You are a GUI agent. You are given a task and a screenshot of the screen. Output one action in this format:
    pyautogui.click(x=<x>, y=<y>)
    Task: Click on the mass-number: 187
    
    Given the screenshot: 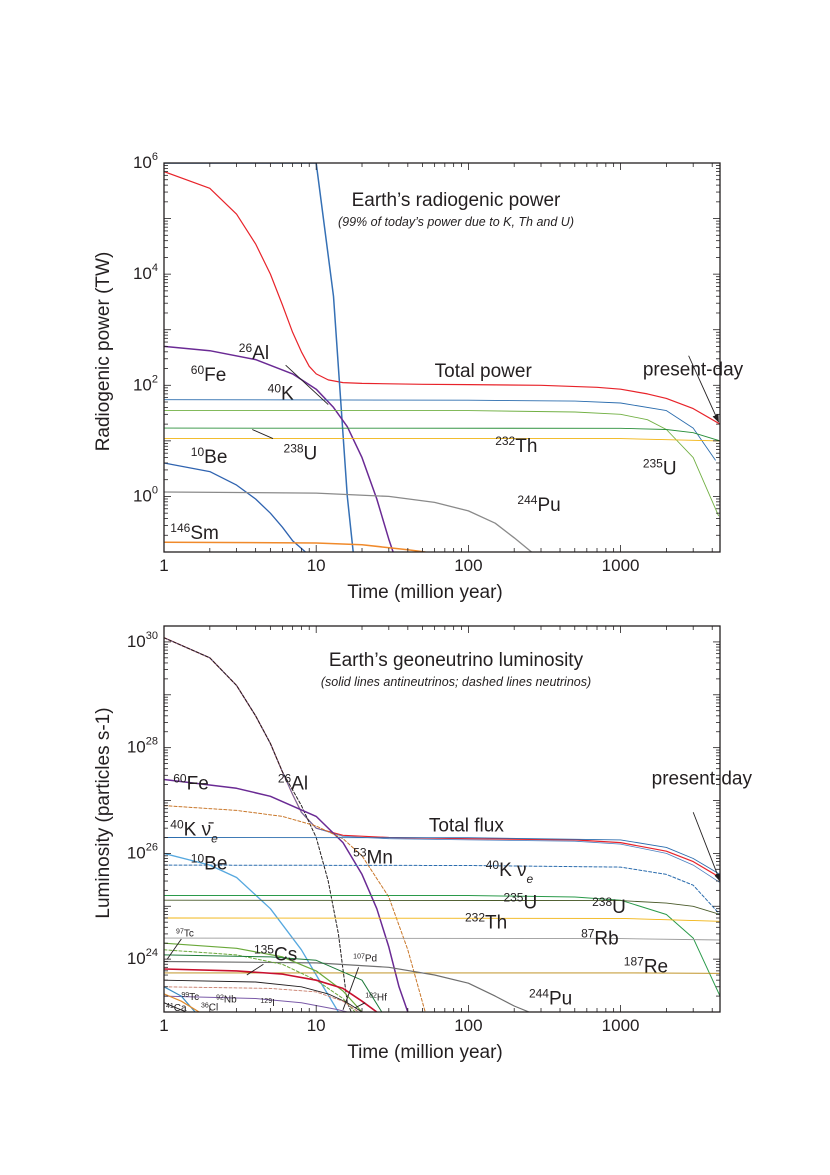 What is the action you would take?
    pyautogui.click(x=634, y=961)
    